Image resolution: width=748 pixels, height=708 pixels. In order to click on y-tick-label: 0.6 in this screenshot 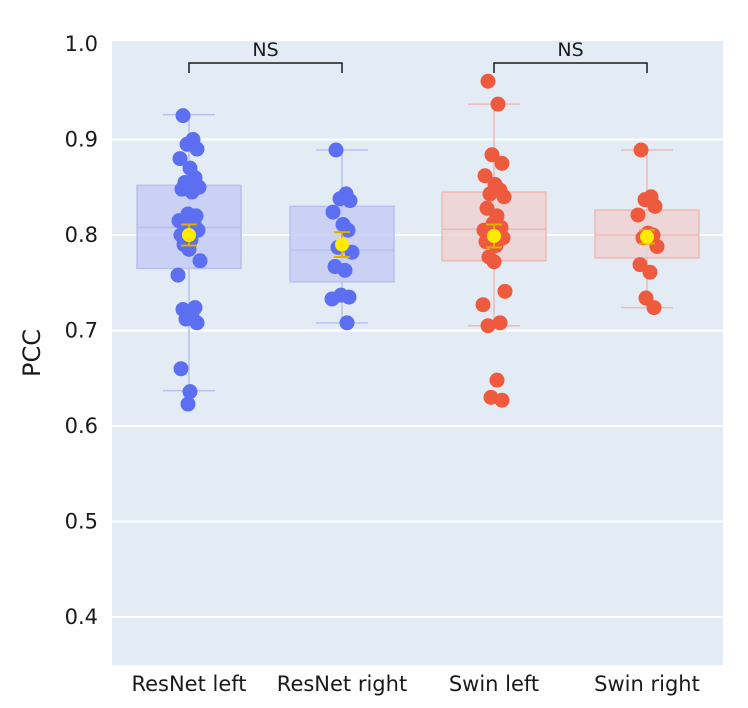, I will do `click(81, 426)`.